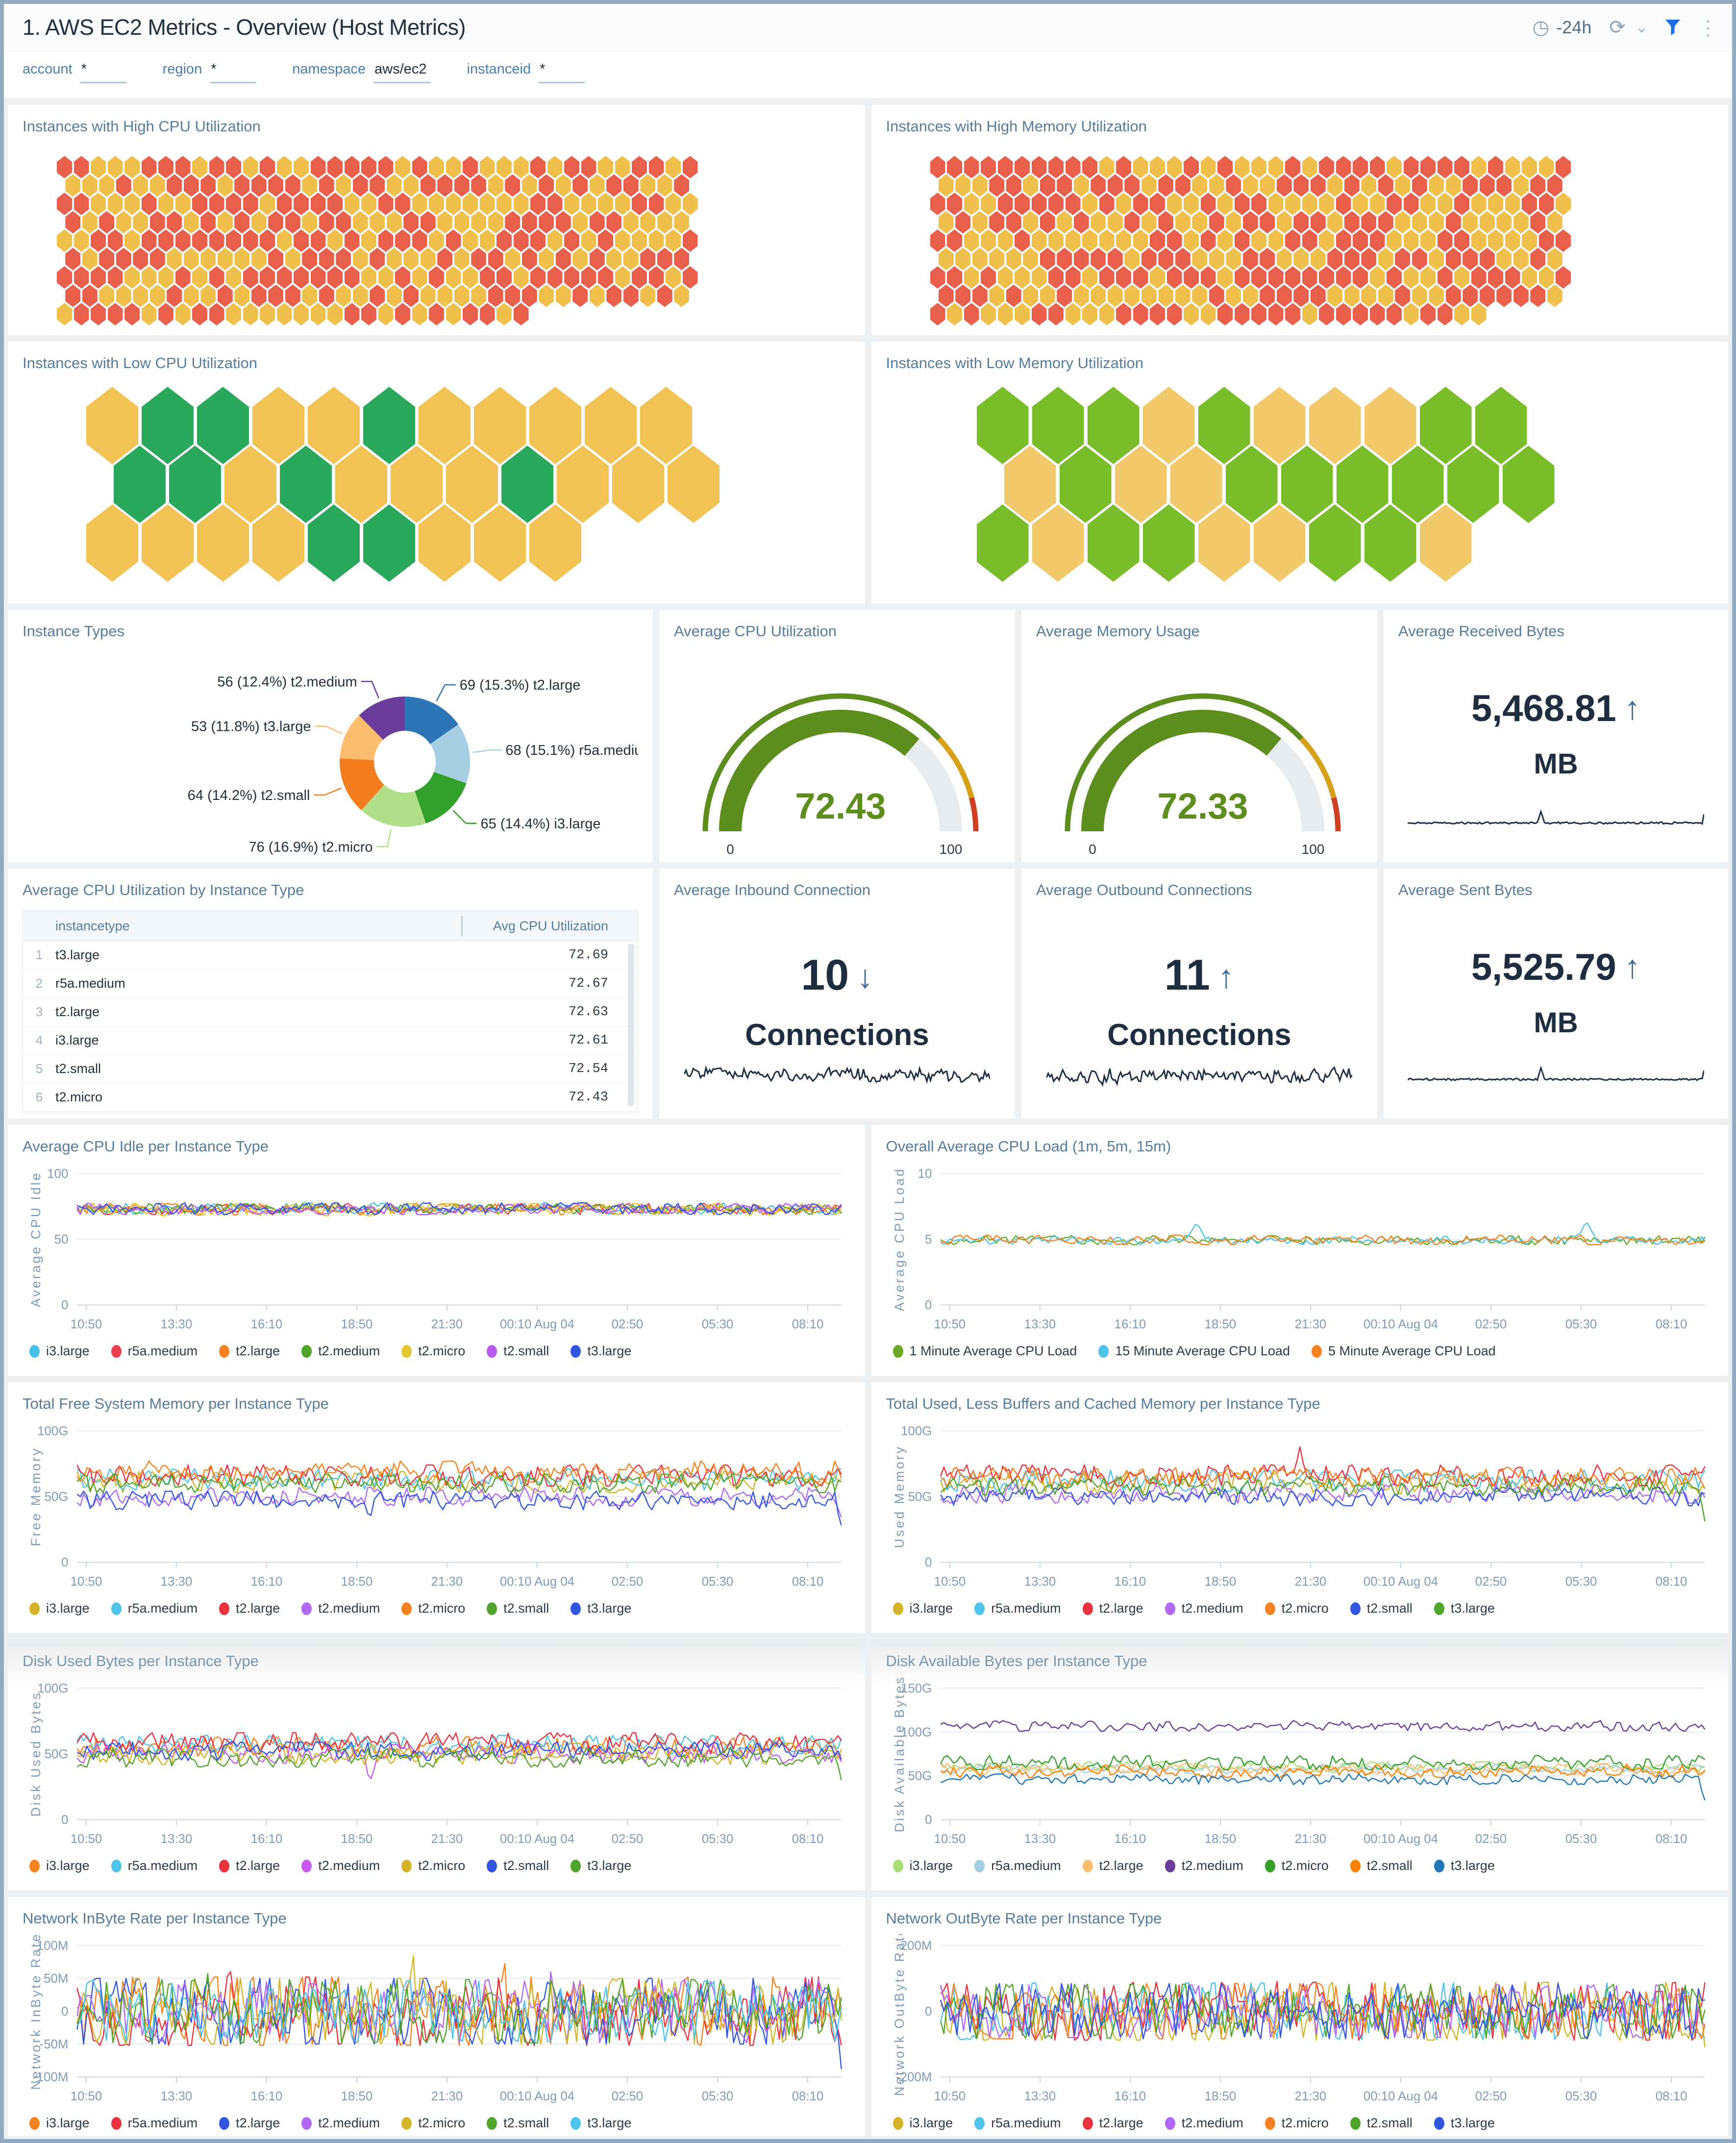 The height and width of the screenshot is (2143, 1736). What do you see at coordinates (562, 72) in the screenshot?
I see `filter-instanceid-input: *` at bounding box center [562, 72].